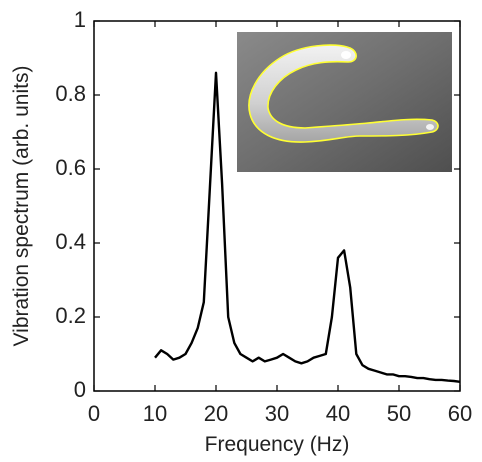 This screenshot has height=462, width=482. Describe the element at coordinates (70, 315) in the screenshot. I see `y-tick-label: 0.2` at that location.